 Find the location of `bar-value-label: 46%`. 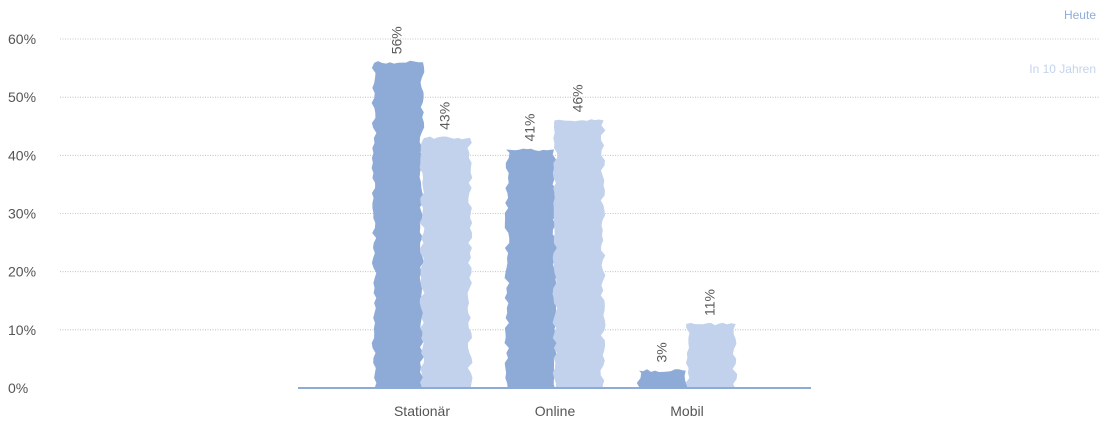

bar-value-label: 46% is located at coordinates (578, 98).